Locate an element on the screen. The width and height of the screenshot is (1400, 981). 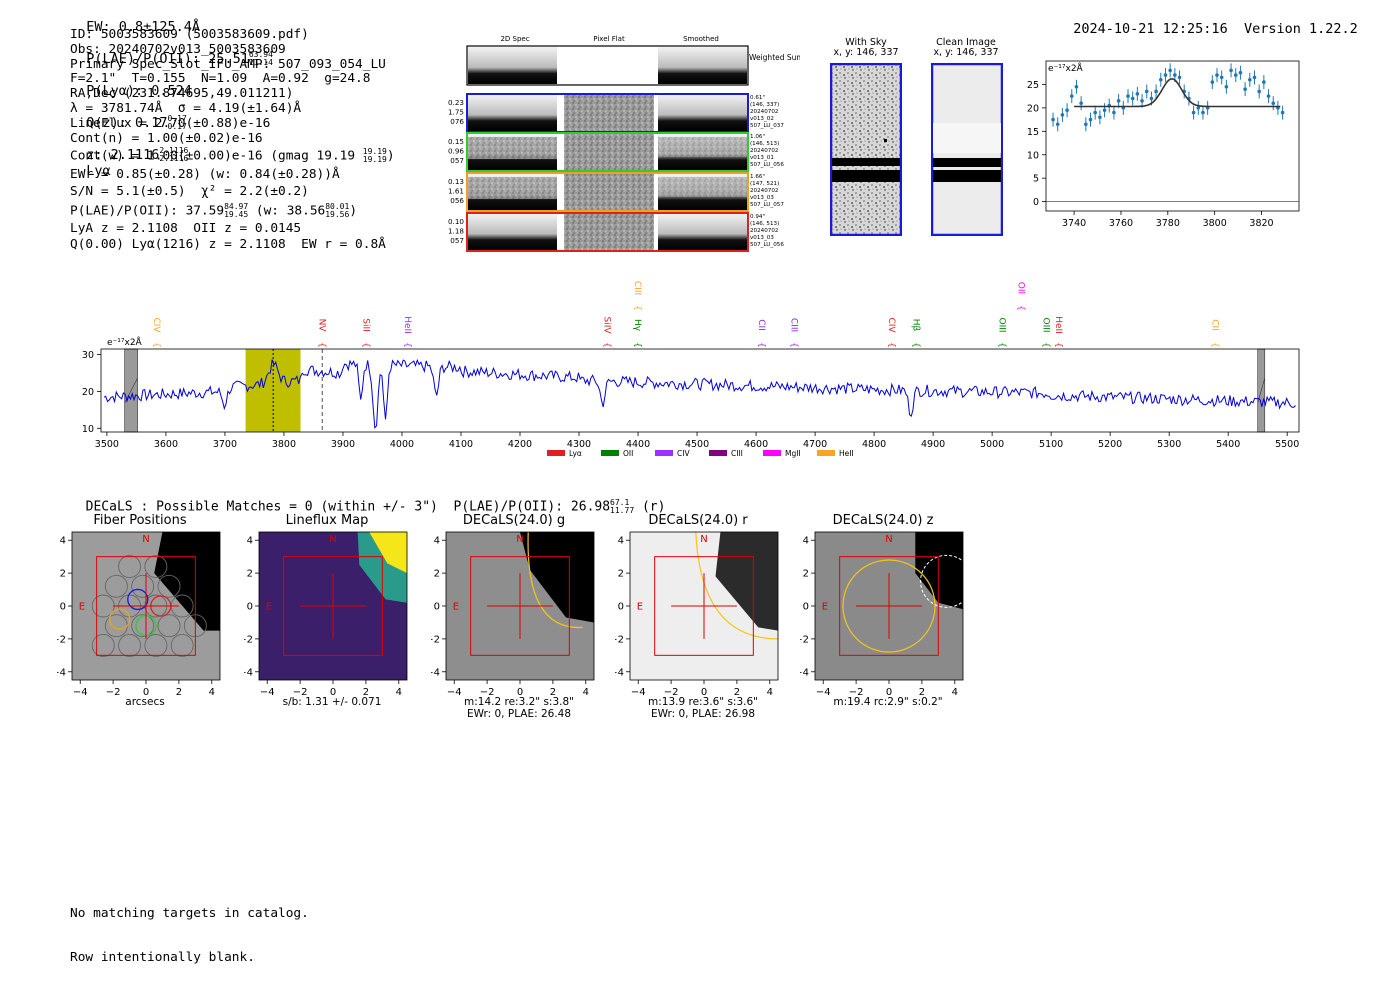
zoom-xtick-label: 3740 is located at coordinates (1074, 223).